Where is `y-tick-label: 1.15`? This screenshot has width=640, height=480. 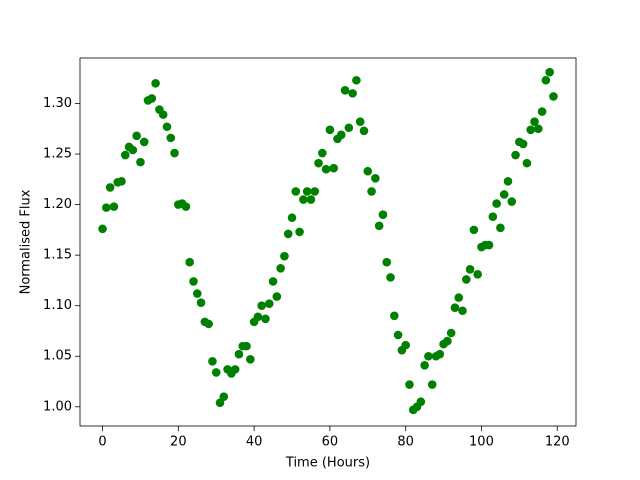
y-tick-label: 1.15 is located at coordinates (57, 255).